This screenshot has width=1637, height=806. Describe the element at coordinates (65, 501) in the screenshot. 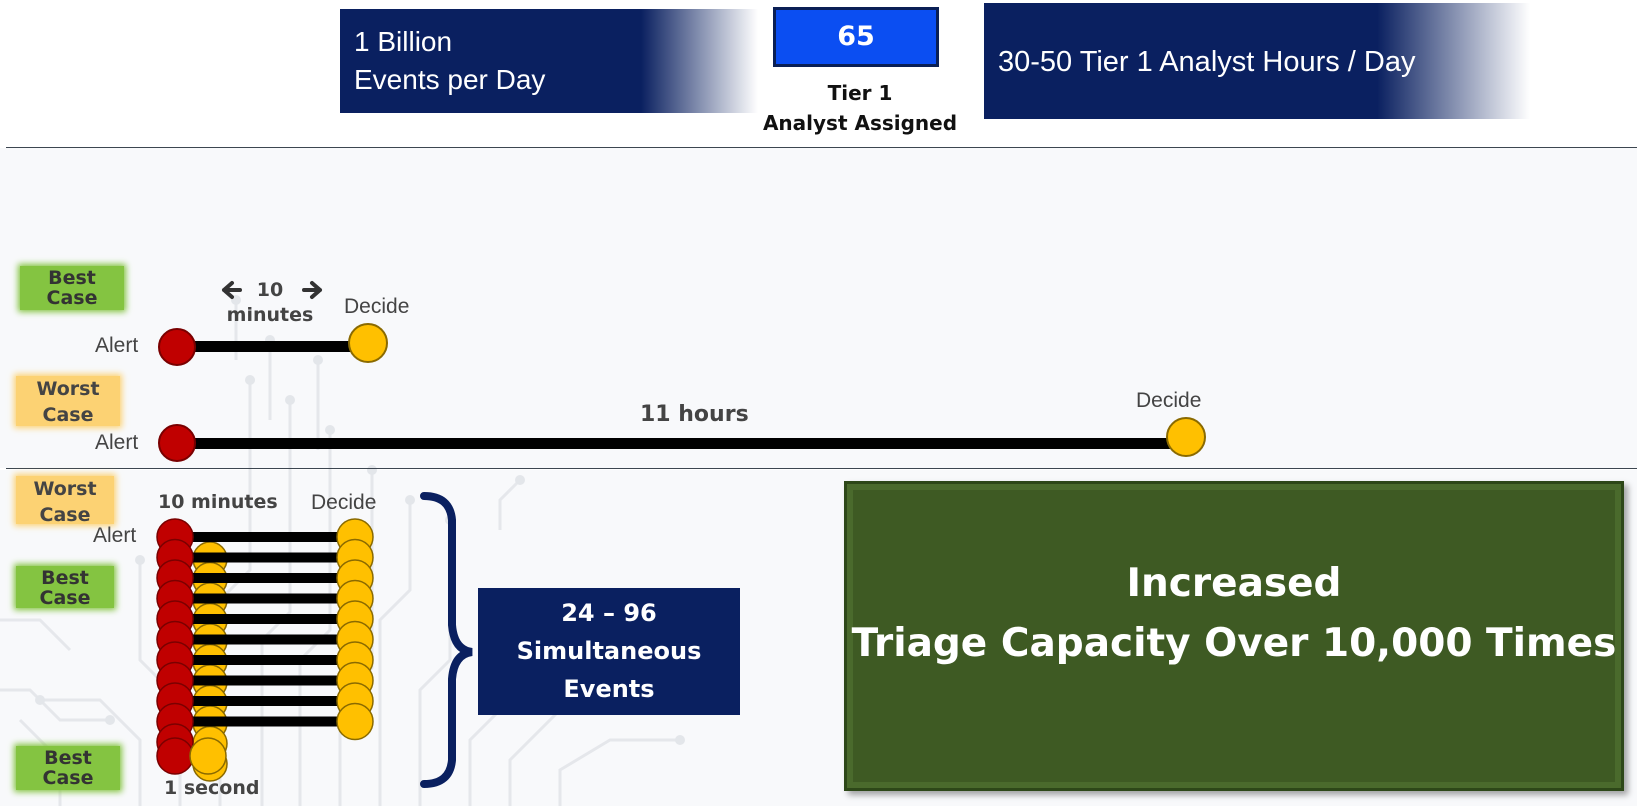

I see `parallel-worst-case-tag: Worst Case` at that location.